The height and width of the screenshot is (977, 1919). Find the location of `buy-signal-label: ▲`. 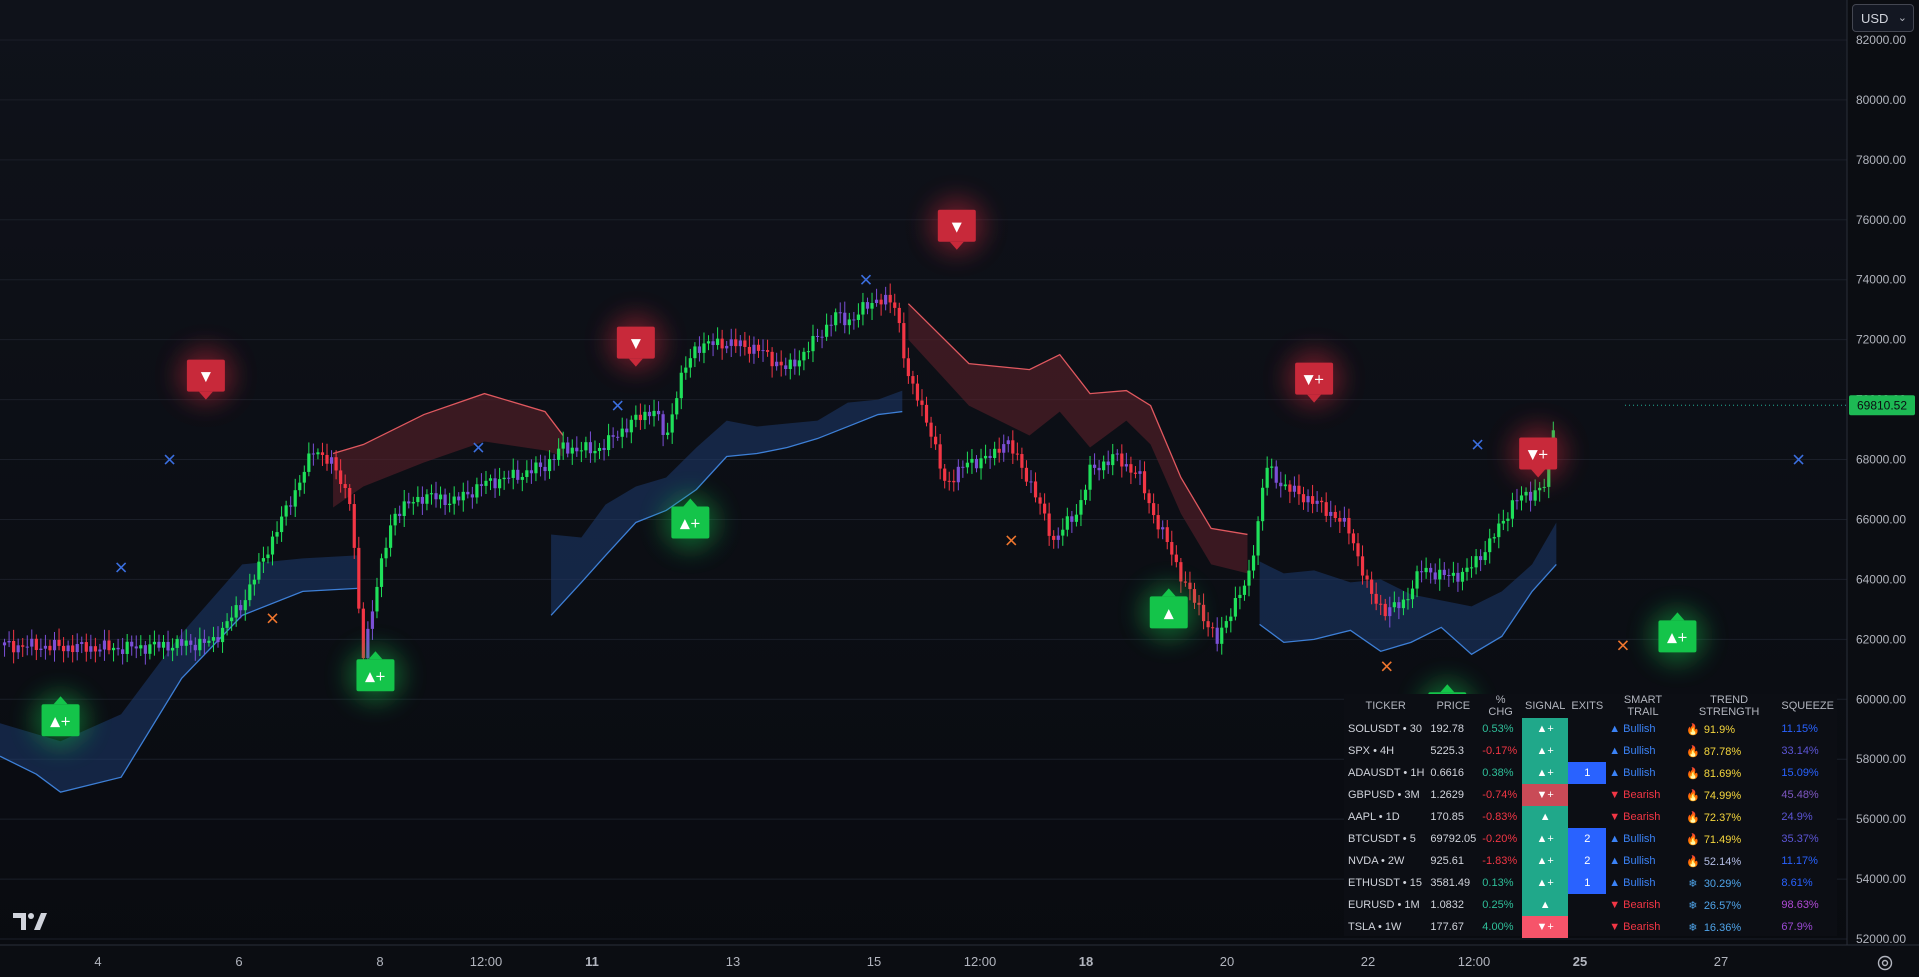

buy-signal-label: ▲ is located at coordinates (1168, 612).